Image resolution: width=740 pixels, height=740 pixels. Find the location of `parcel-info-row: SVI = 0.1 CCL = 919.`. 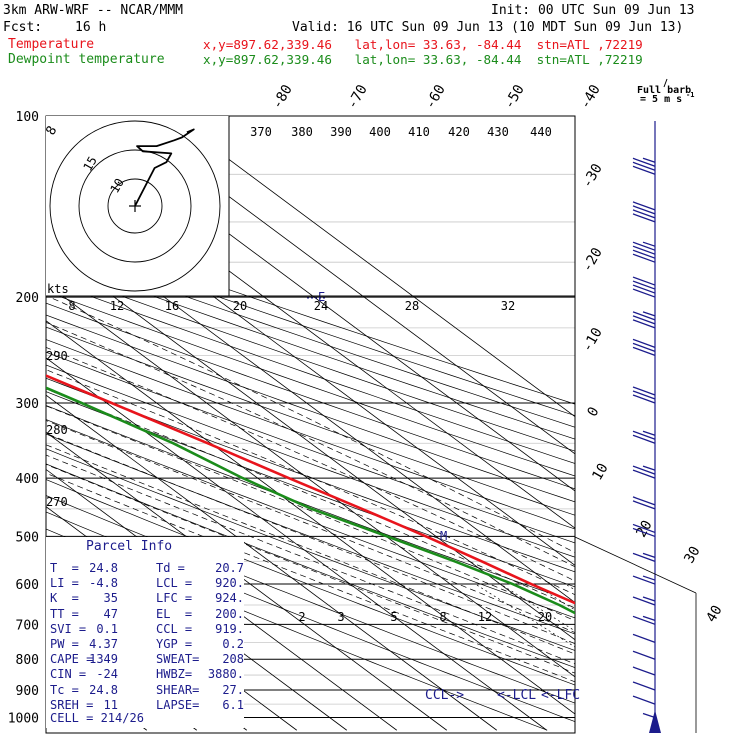

parcel-info-row: SVI = 0.1 CCL = 919. is located at coordinates (147, 629).